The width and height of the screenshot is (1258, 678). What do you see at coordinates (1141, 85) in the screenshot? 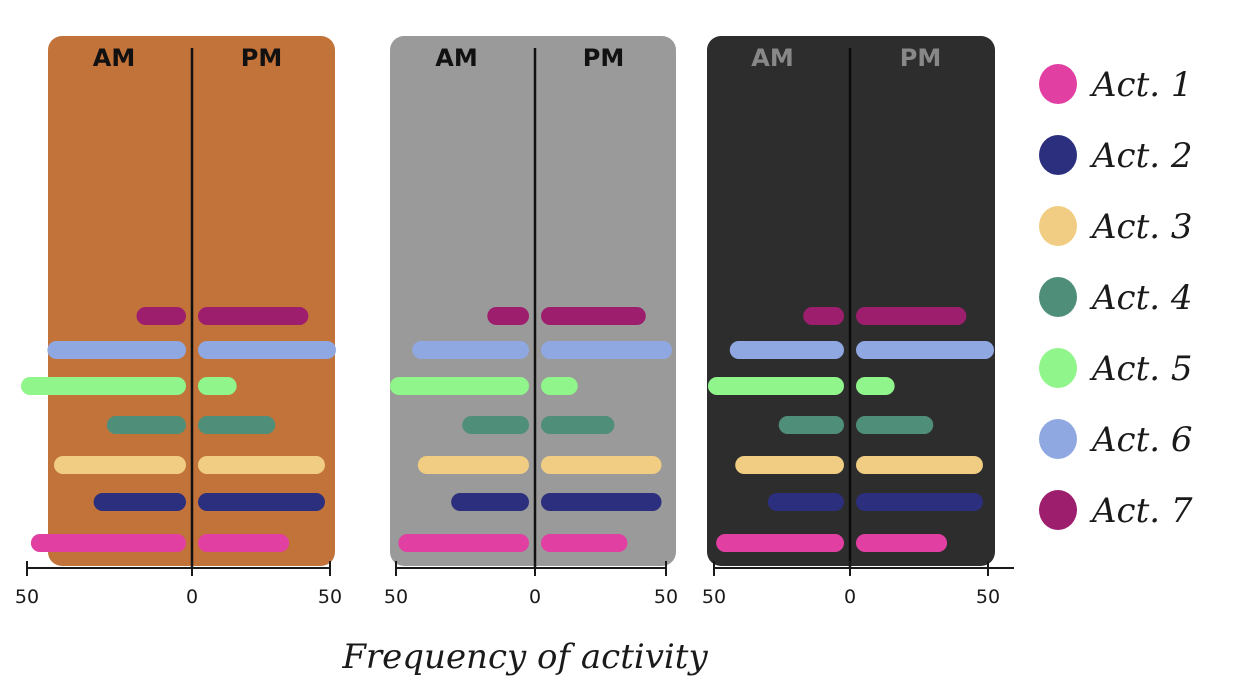
I see `legend-label: Act. 1` at bounding box center [1141, 85].